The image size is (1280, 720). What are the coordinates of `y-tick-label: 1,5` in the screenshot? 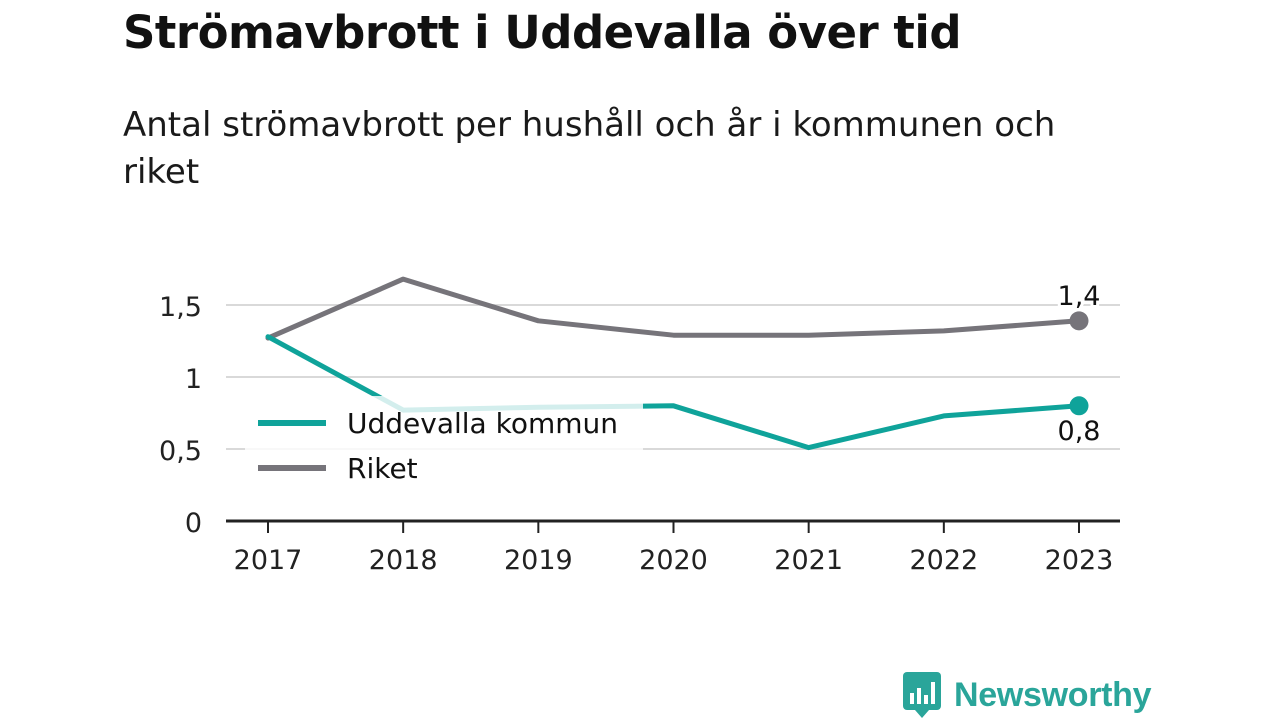 It's located at (180, 307).